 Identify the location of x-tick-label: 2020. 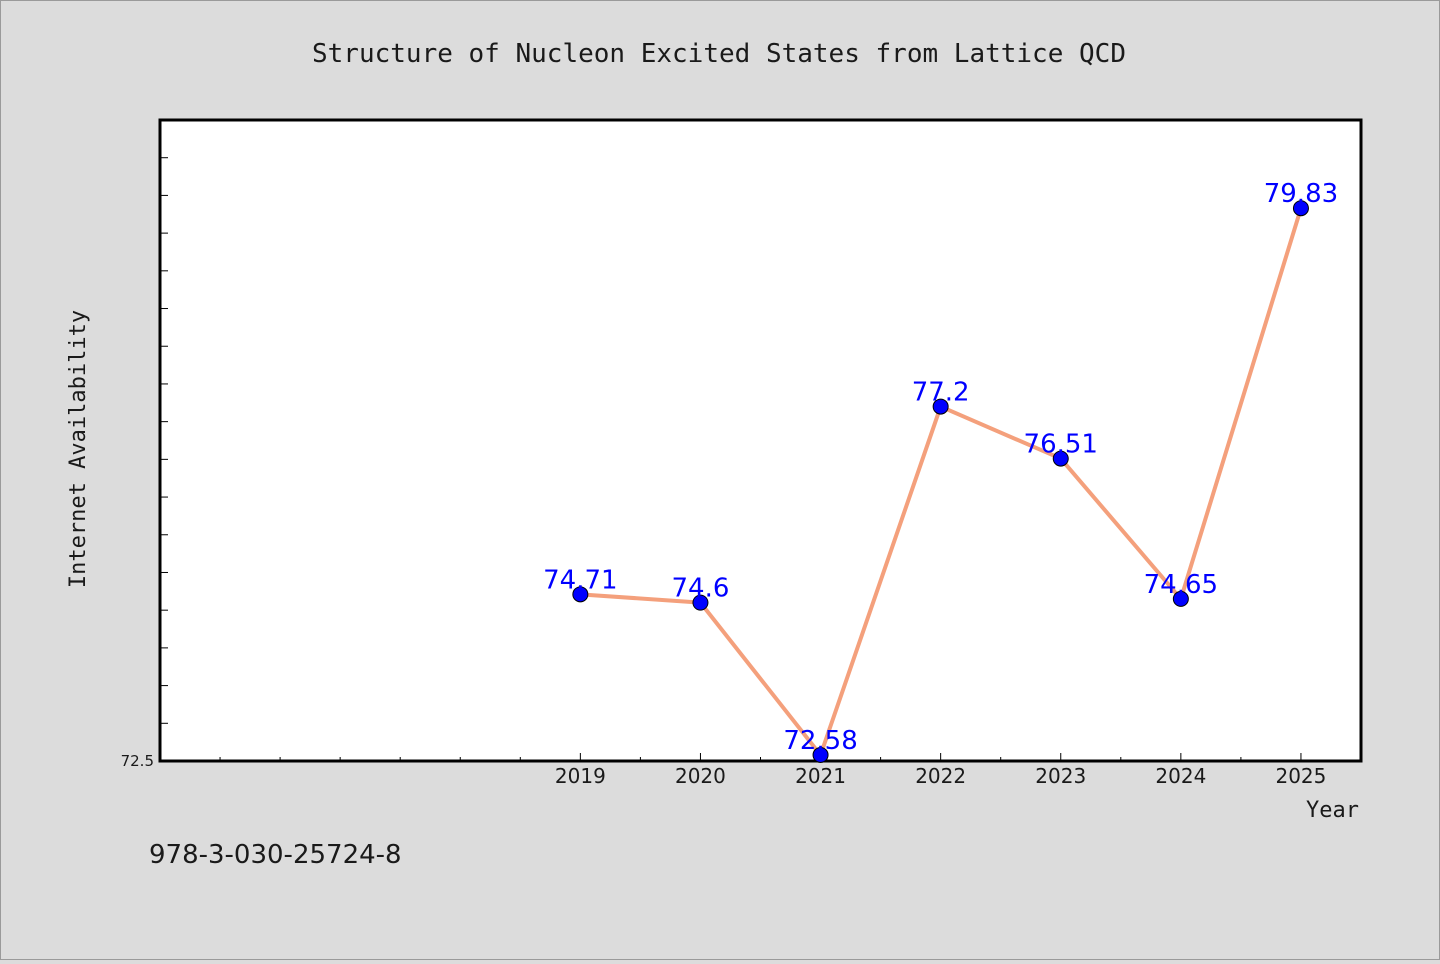
(700, 776).